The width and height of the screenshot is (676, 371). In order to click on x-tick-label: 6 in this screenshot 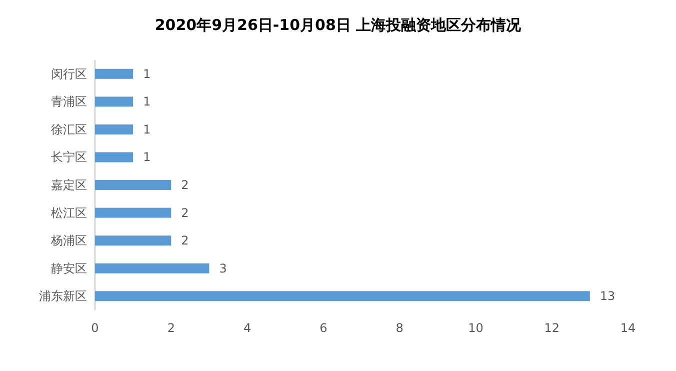, I will do `click(324, 328)`.